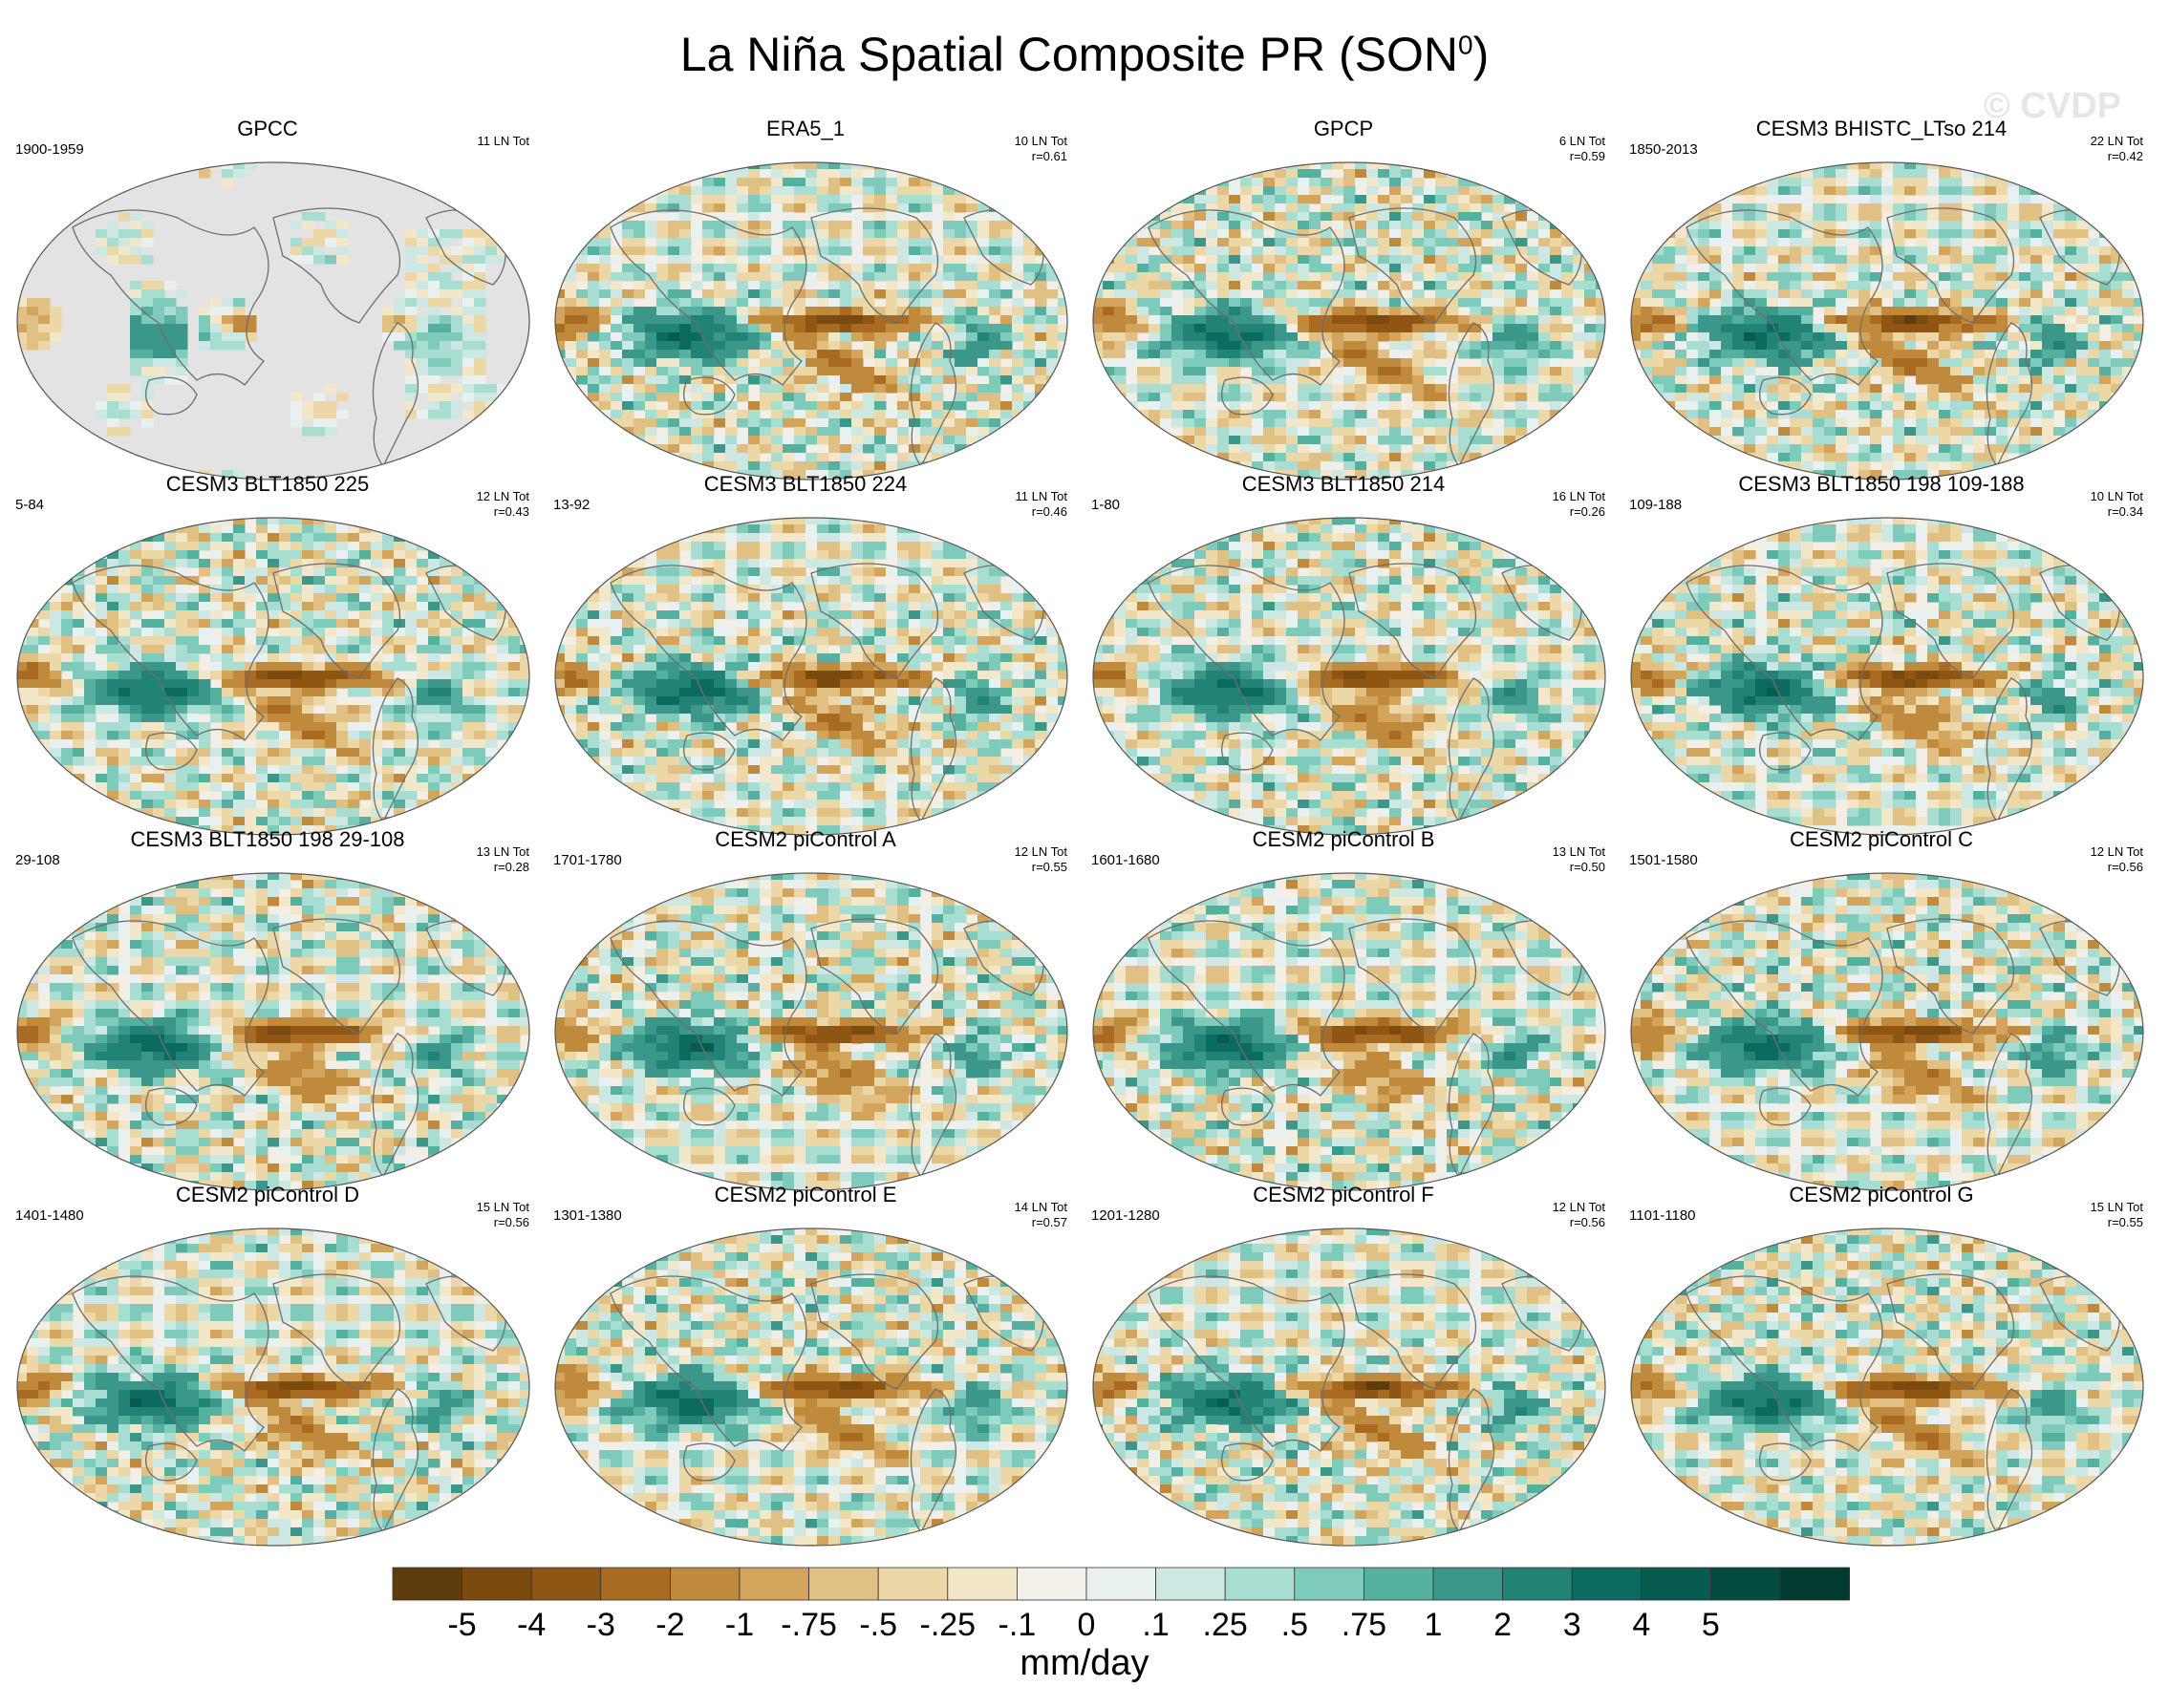 The height and width of the screenshot is (1708, 2169). I want to click on pattern-correlation: r=0.57, so click(1041, 1223).